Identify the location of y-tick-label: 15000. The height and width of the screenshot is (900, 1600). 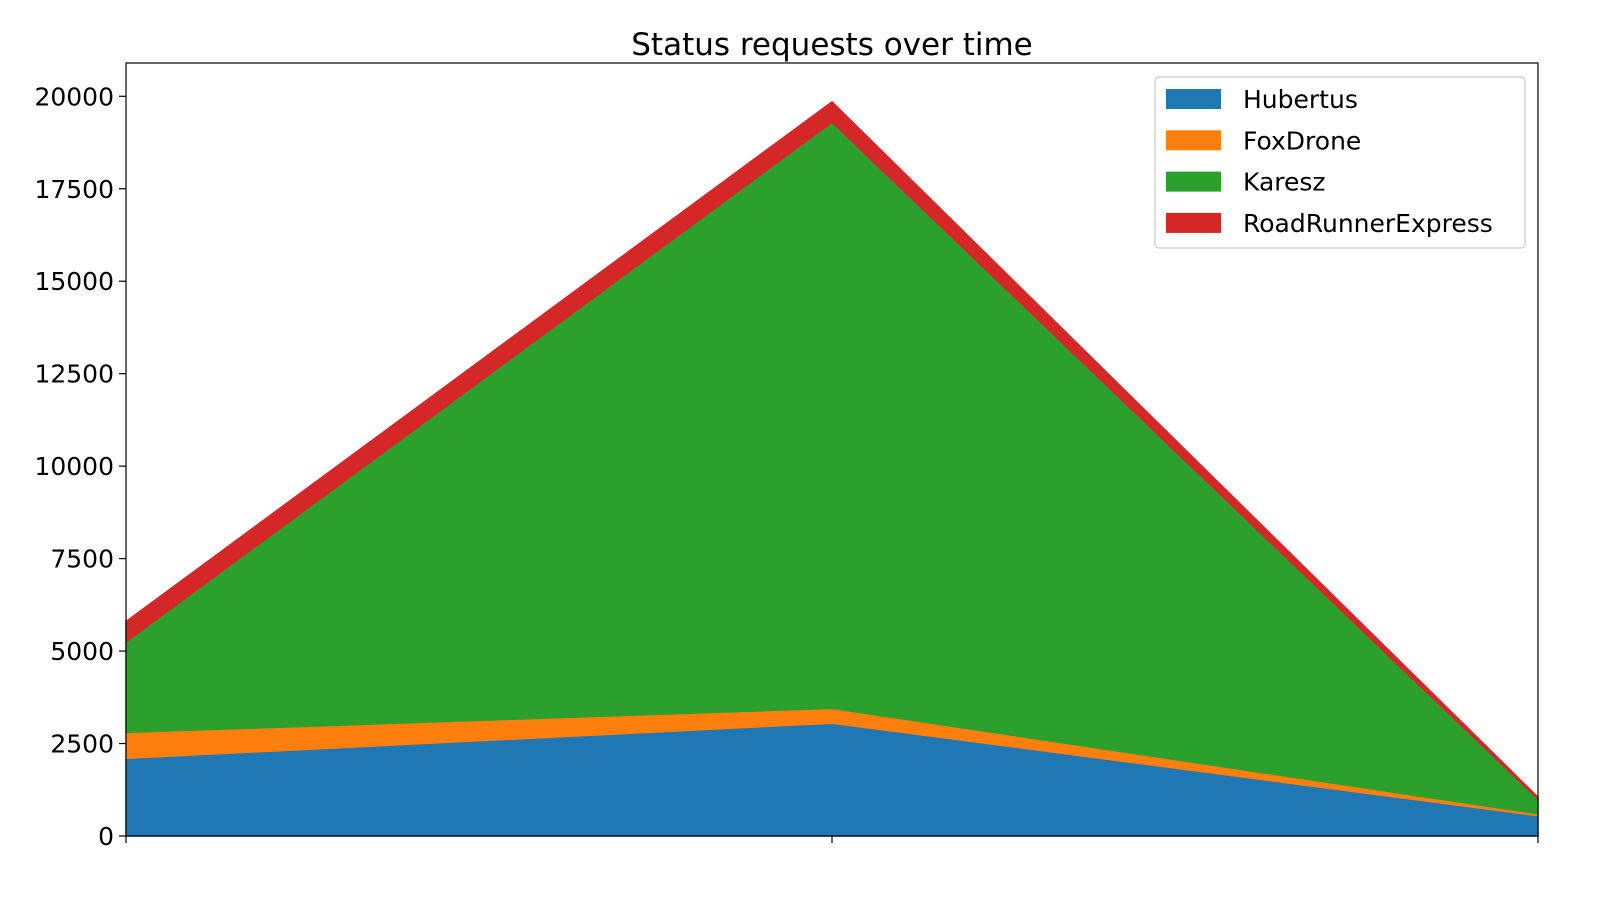
(74, 281).